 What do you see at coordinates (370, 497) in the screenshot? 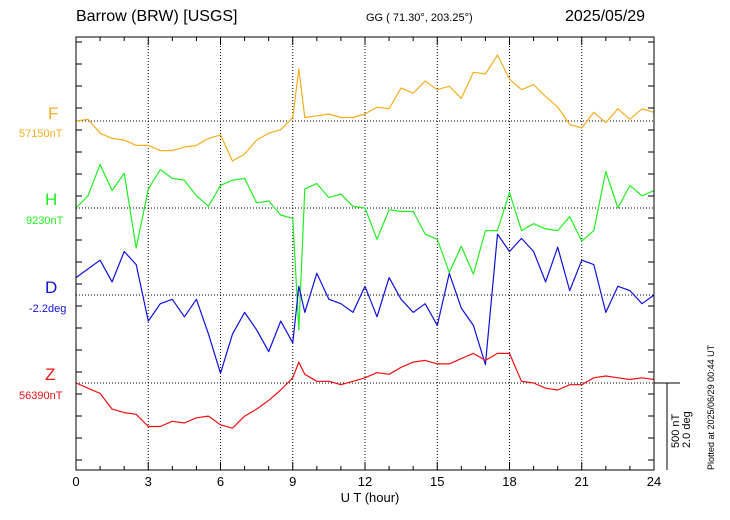
I see `x-axis-title: U T (hour)` at bounding box center [370, 497].